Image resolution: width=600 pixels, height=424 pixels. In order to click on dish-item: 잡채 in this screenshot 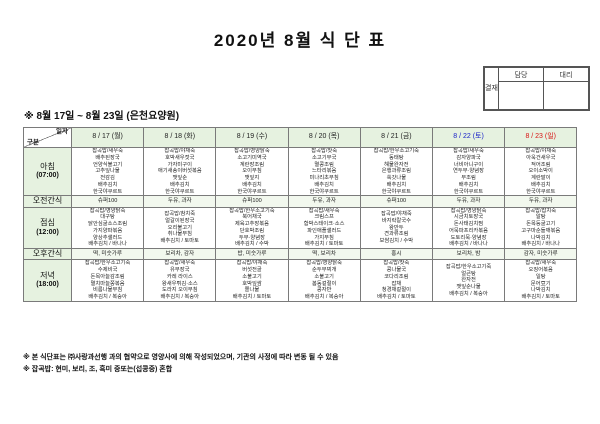, I will do `click(396, 283)`.